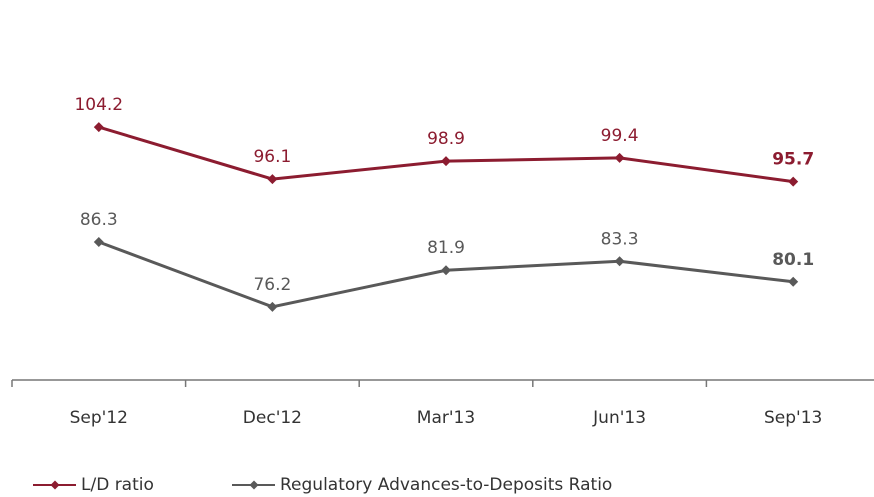 Image resolution: width=874 pixels, height=497 pixels. Describe the element at coordinates (99, 418) in the screenshot. I see `x-tick-label: Sep'12` at that location.